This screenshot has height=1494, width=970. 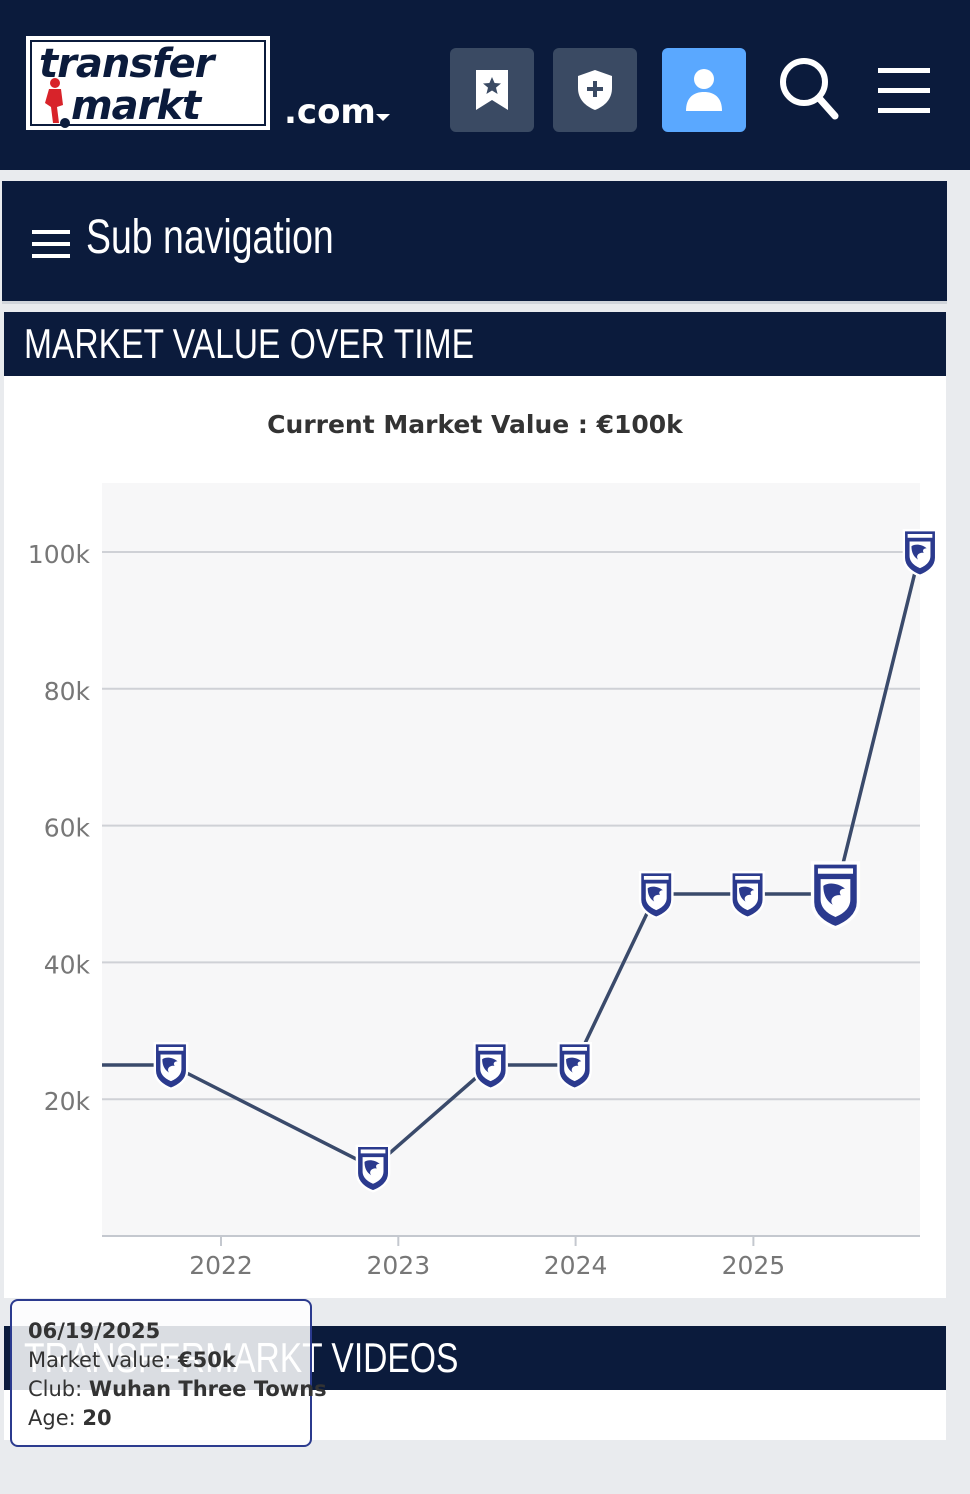 I want to click on search-icon, so click(x=809, y=88).